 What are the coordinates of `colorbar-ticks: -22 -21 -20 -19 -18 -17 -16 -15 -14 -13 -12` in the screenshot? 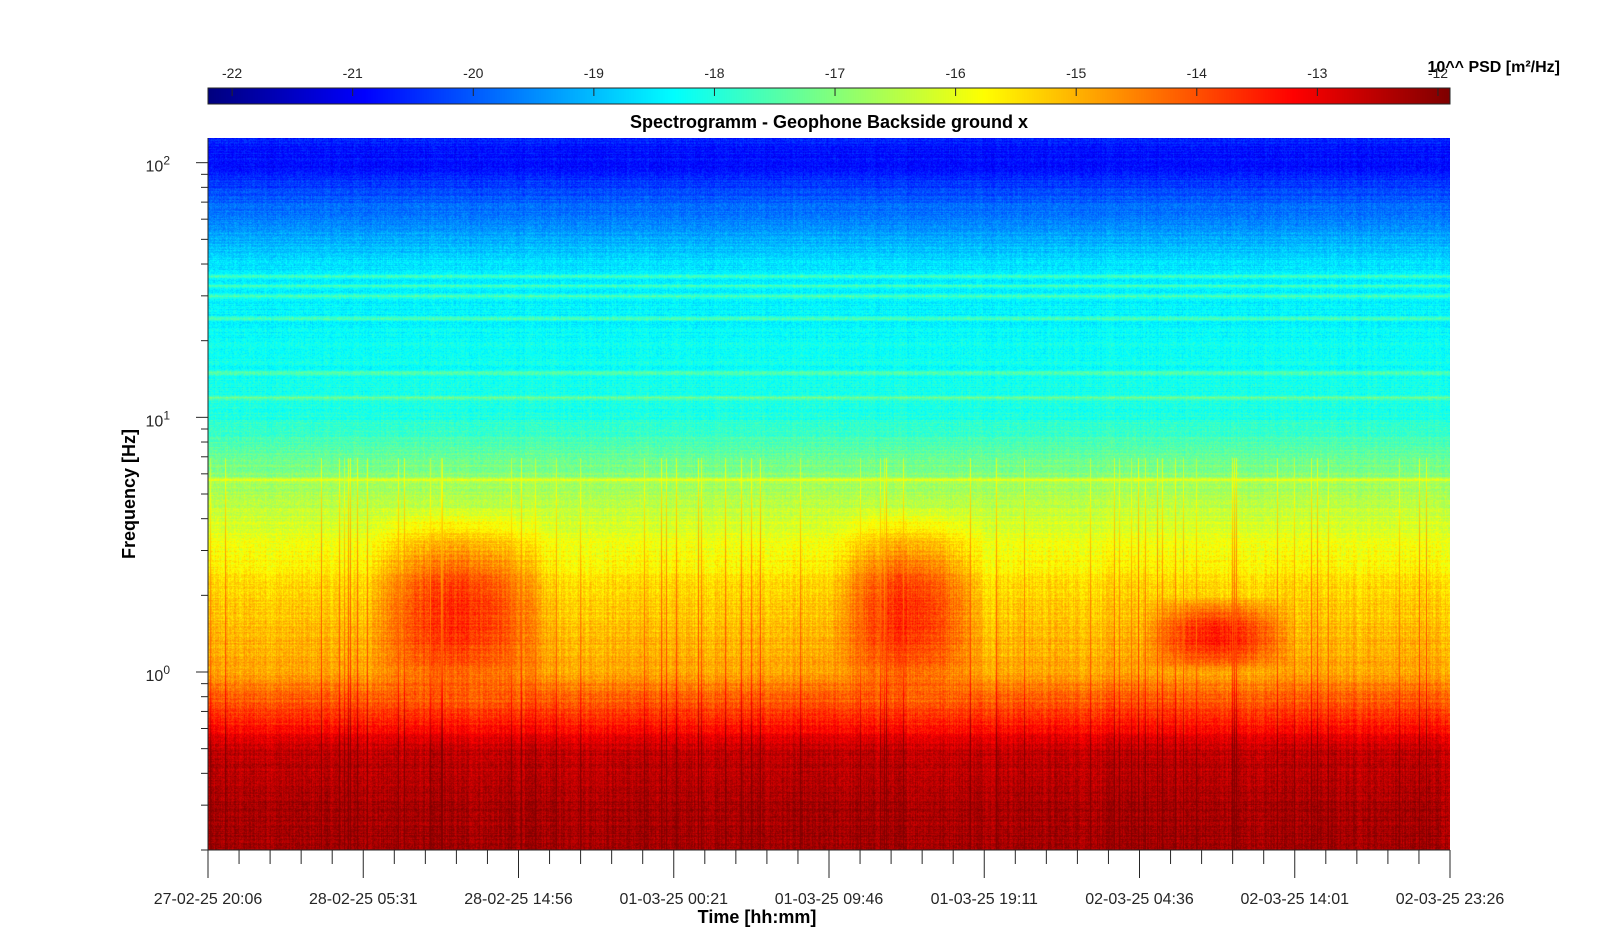 It's located at (835, 80).